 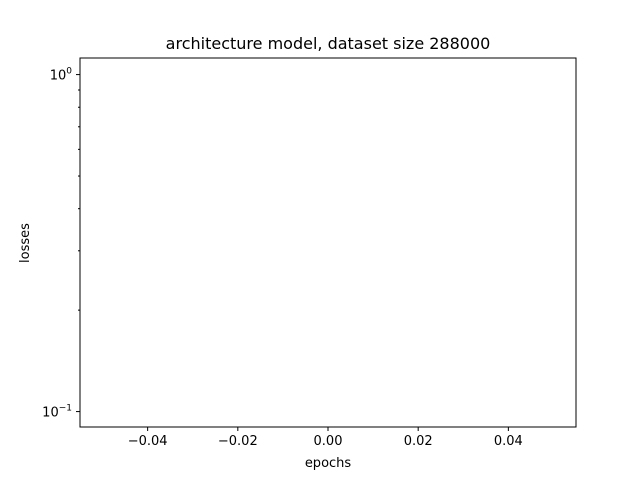 I want to click on x-tick-label: 0.04, so click(x=508, y=441).